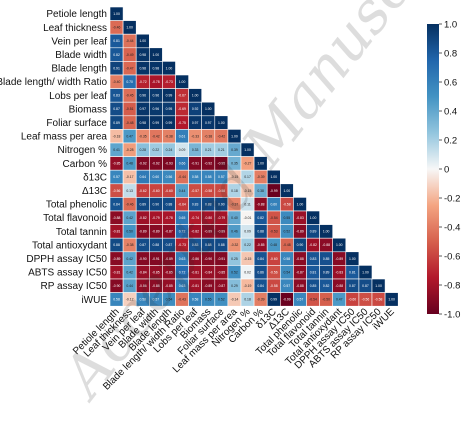  I want to click on cell-value-label: -0.49, so click(130, 55).